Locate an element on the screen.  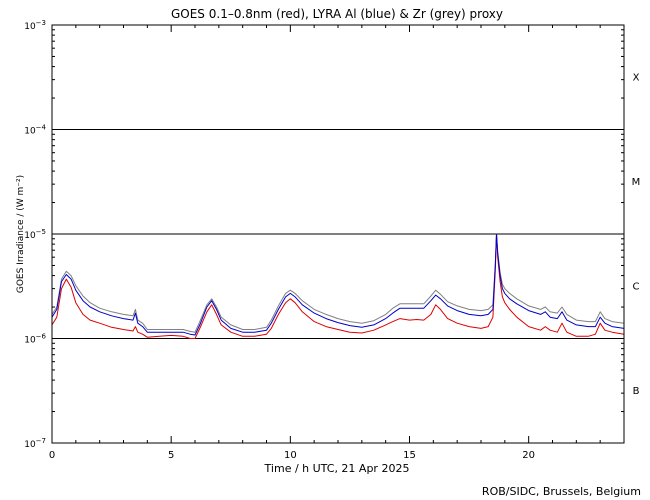
y-axis-label: GOES Irradiance / (W m⁻²) is located at coordinates (21, 234).